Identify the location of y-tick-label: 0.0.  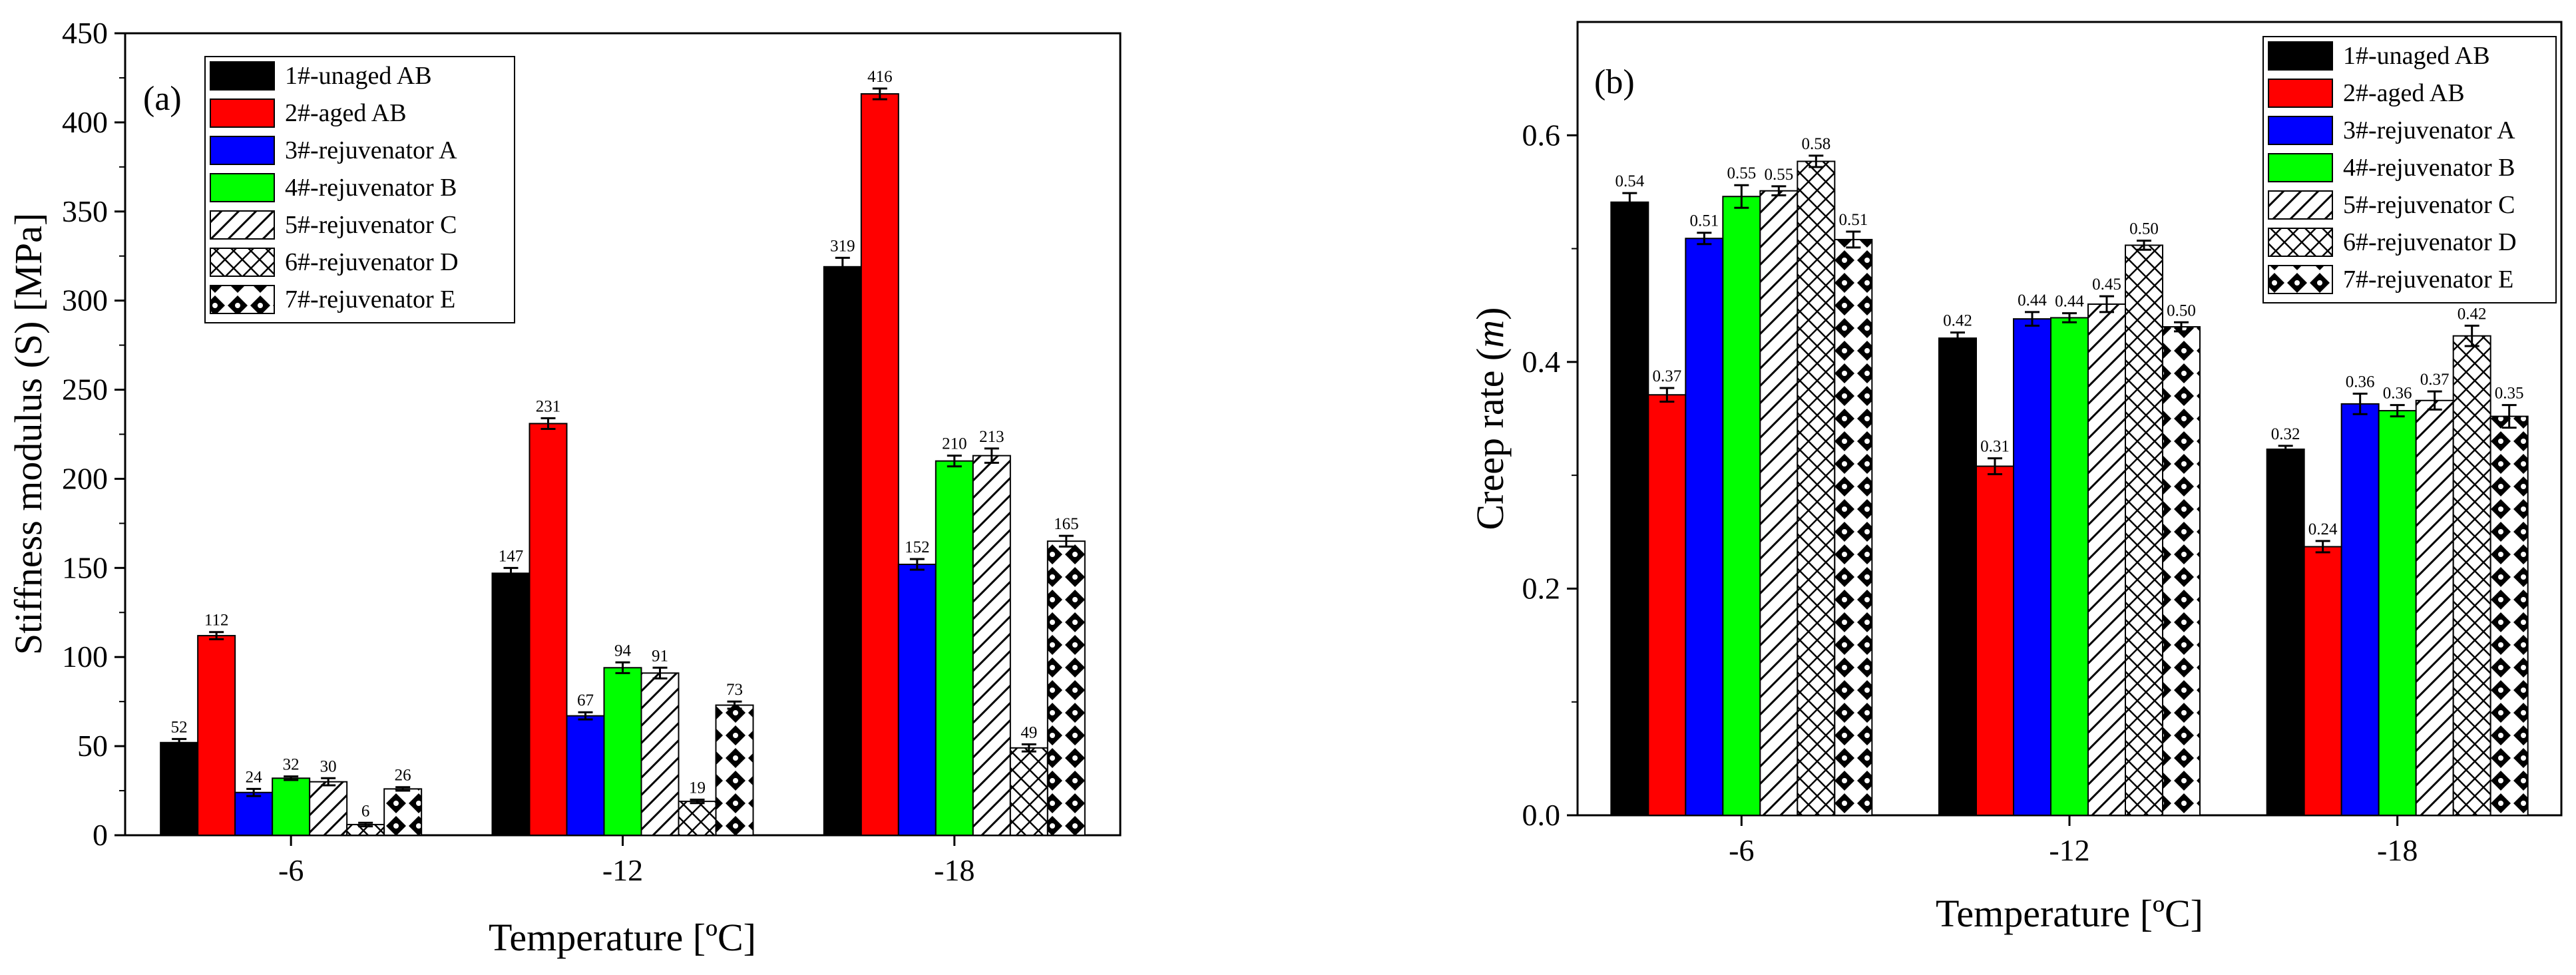
(1541, 815).